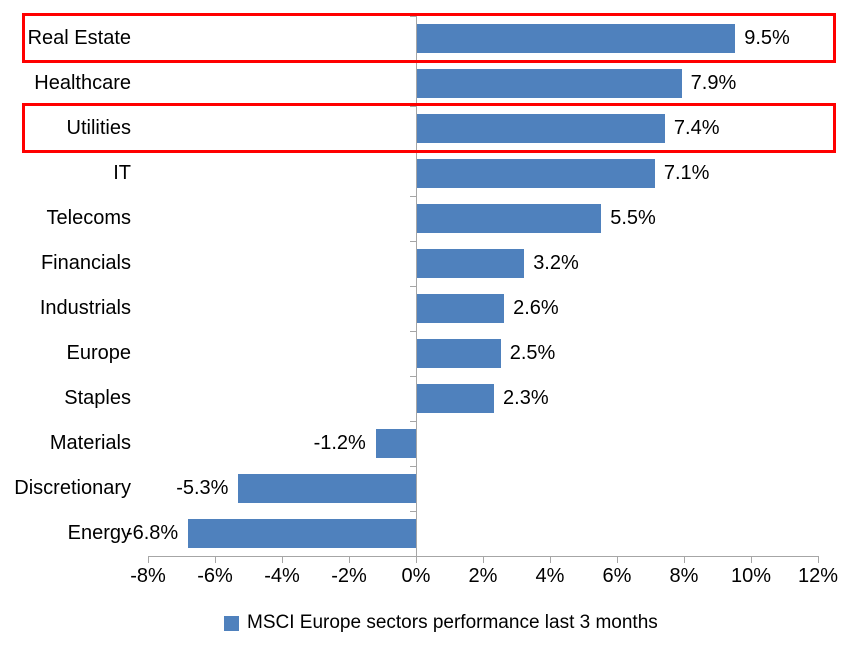 The image size is (852, 651). What do you see at coordinates (282, 576) in the screenshot?
I see `x-tick-label: -4%` at bounding box center [282, 576].